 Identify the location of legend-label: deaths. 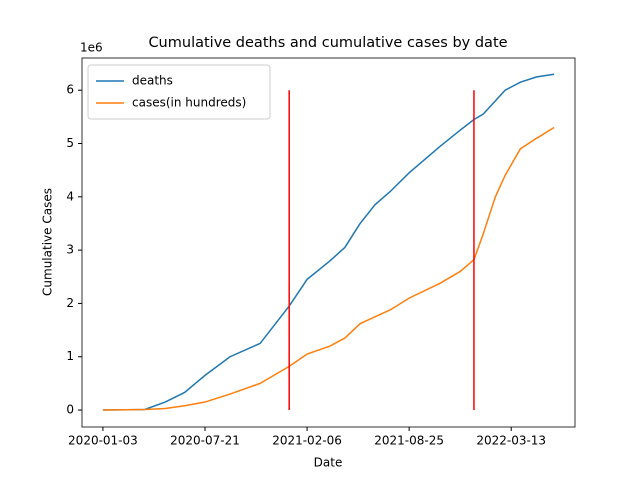
(152, 81).